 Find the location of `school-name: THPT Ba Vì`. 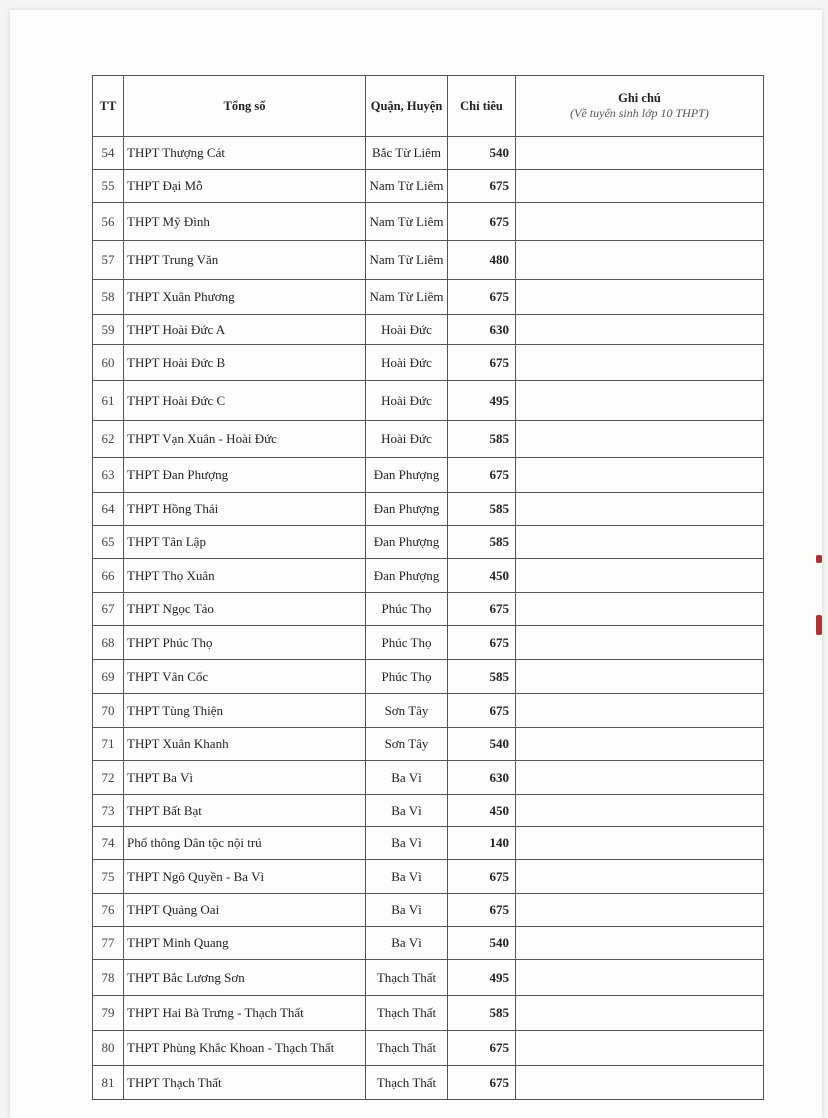

school-name: THPT Ba Vì is located at coordinates (244, 777).